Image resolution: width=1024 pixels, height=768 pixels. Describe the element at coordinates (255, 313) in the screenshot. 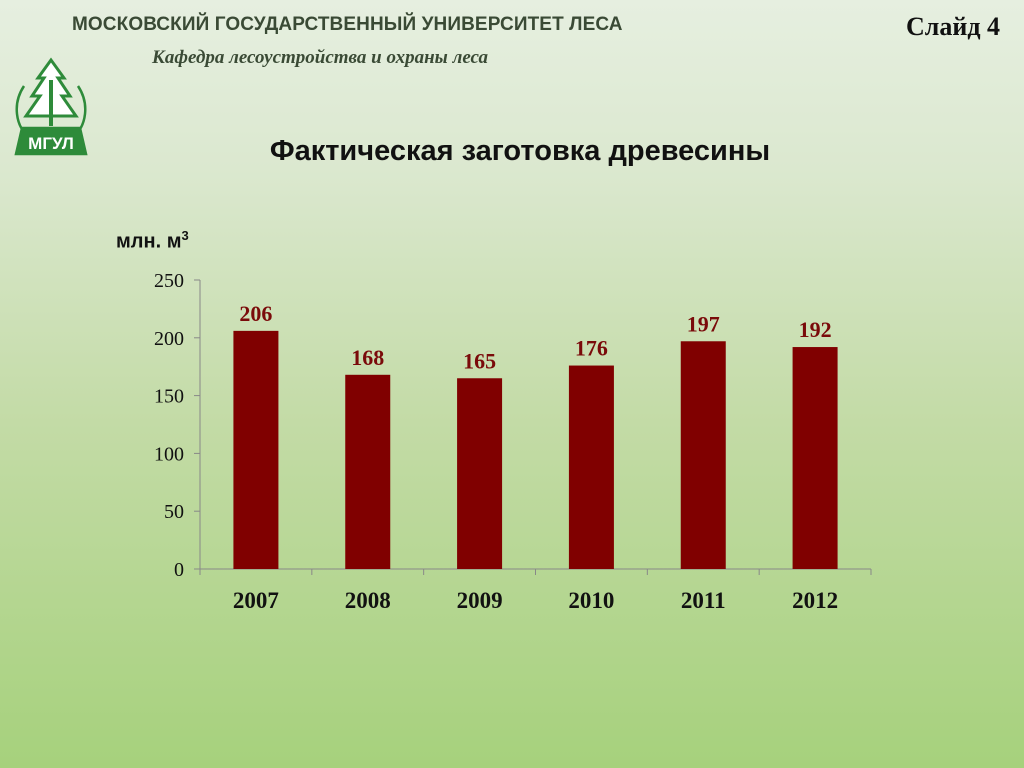

I see `data-label: 206` at that location.